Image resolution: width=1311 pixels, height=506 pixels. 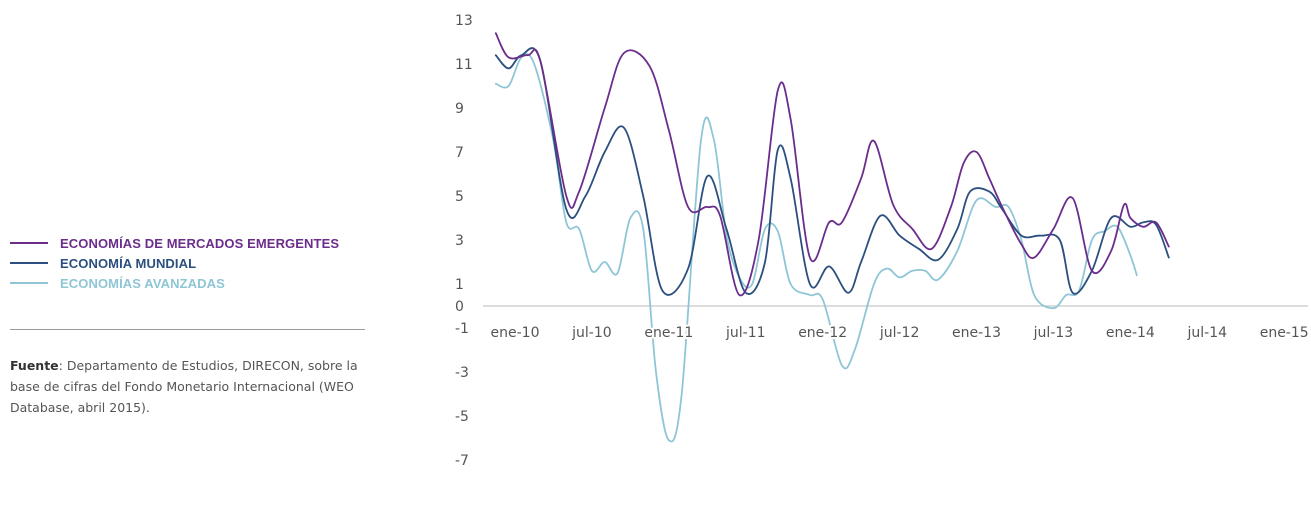 I want to click on y-axis-ticks: 13 11 9 7 5 3 1 0 -1 -3 -5 -7, so click(x=464, y=241).